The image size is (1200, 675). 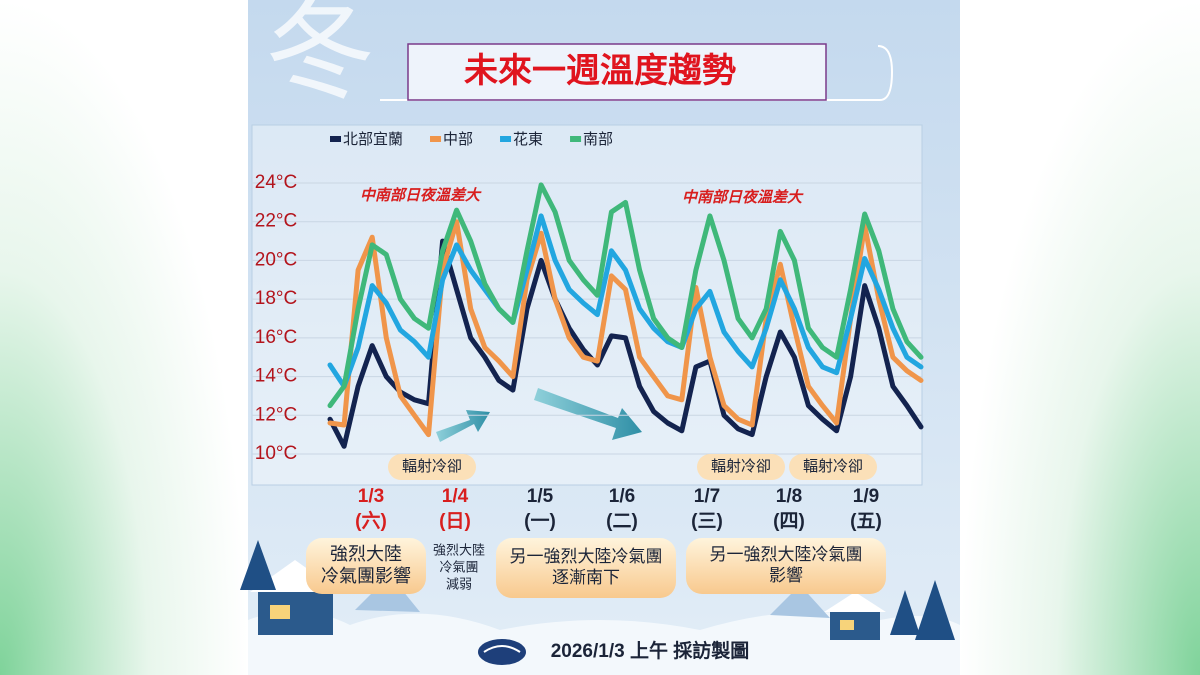 What do you see at coordinates (622, 521) in the screenshot?
I see `day-weekday: (二)` at bounding box center [622, 521].